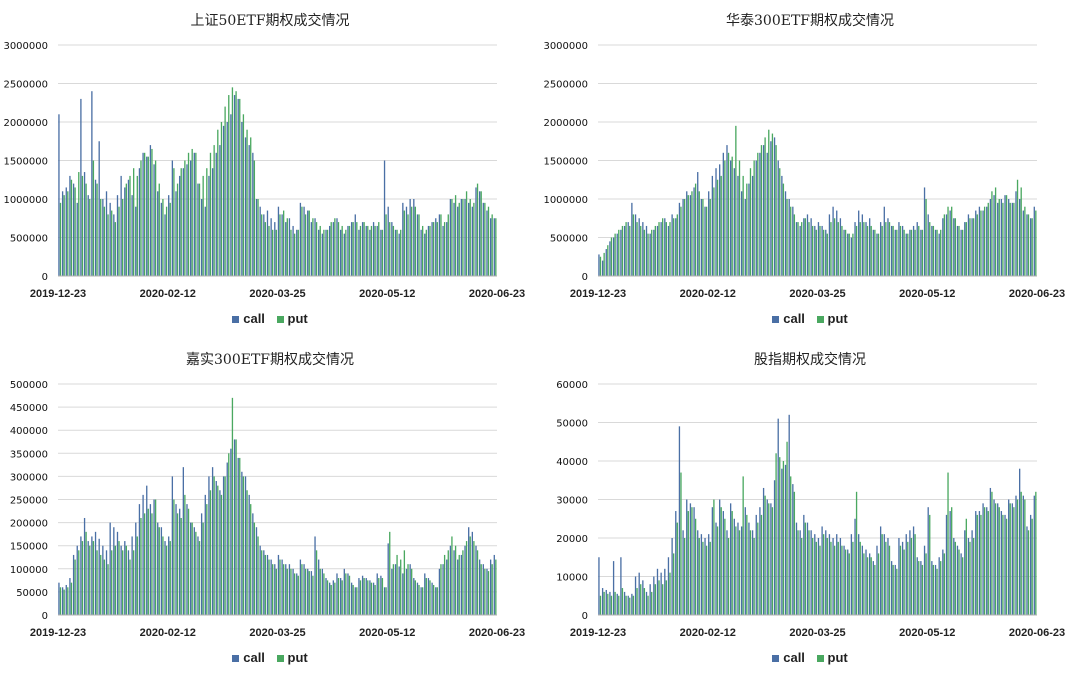 The image size is (1080, 678). What do you see at coordinates (794, 657) in the screenshot?
I see `legend-call-label: call` at bounding box center [794, 657].